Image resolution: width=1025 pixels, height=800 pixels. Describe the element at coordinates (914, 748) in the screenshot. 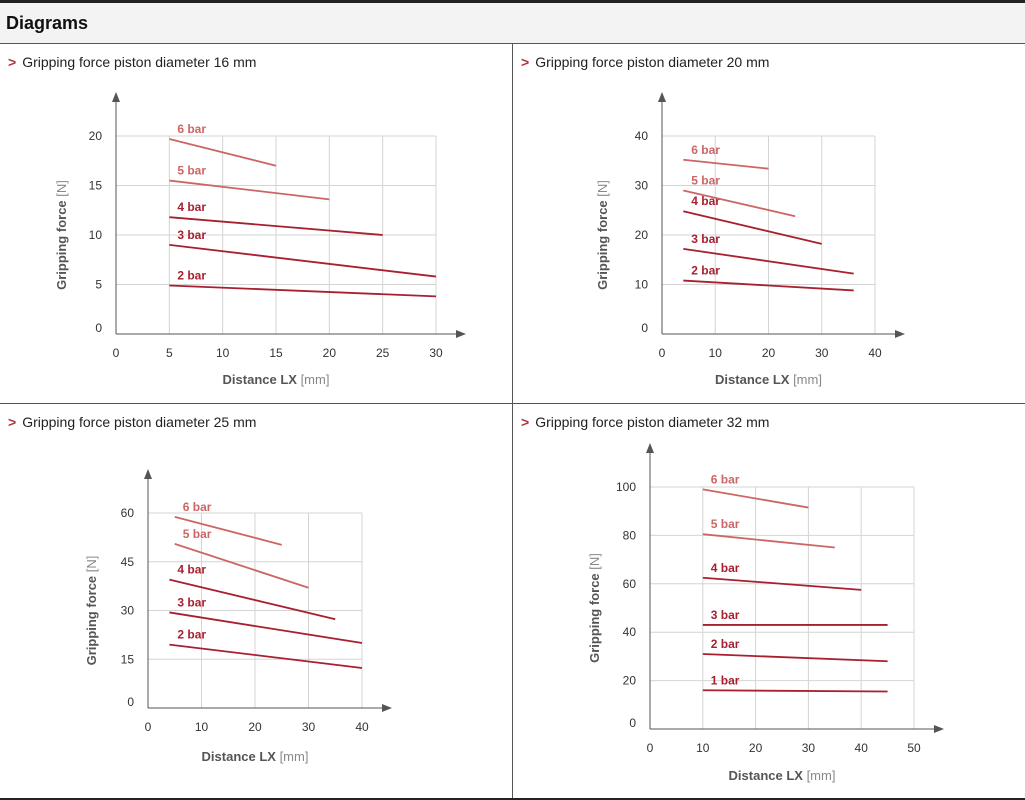

I see `x-tick-label: 50` at that location.